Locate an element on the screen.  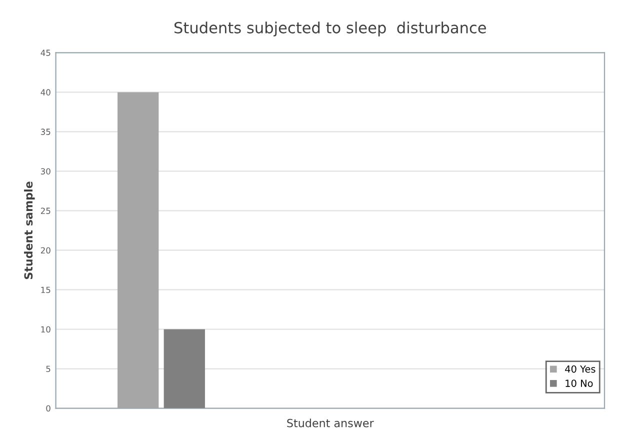
y-axis-title: Student sample is located at coordinates (29, 231).